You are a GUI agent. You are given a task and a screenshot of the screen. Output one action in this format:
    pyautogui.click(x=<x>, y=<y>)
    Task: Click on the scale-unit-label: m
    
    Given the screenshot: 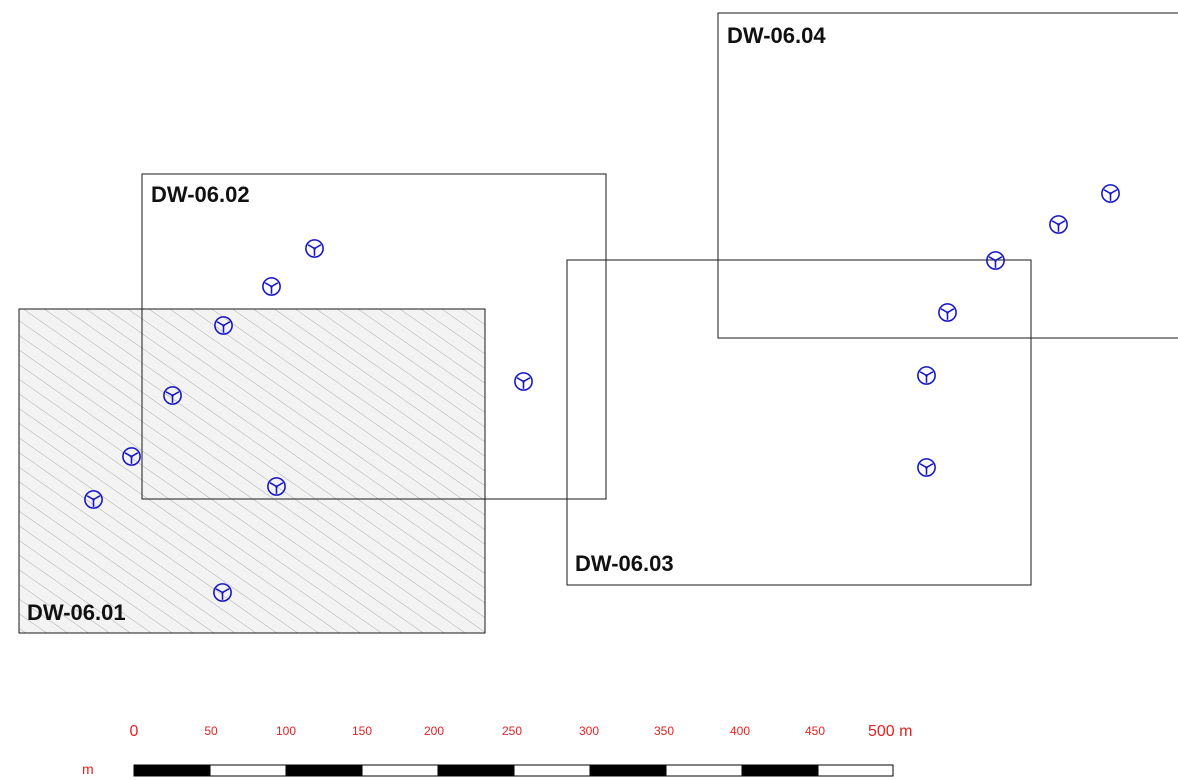 What is the action you would take?
    pyautogui.click(x=88, y=769)
    